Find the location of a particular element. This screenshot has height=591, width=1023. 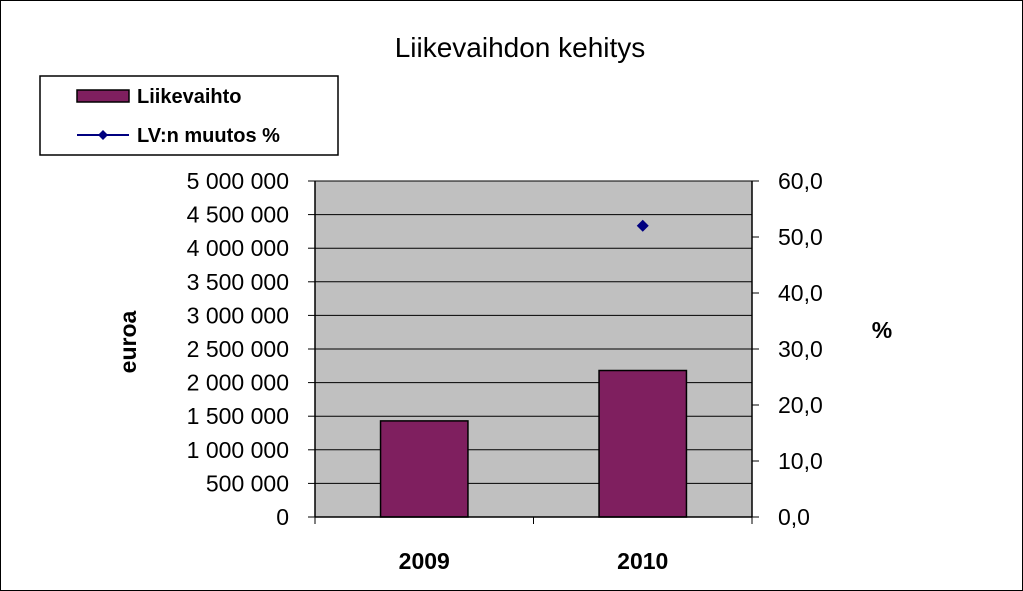

y-tick-label: 4 500 000 is located at coordinates (238, 215).